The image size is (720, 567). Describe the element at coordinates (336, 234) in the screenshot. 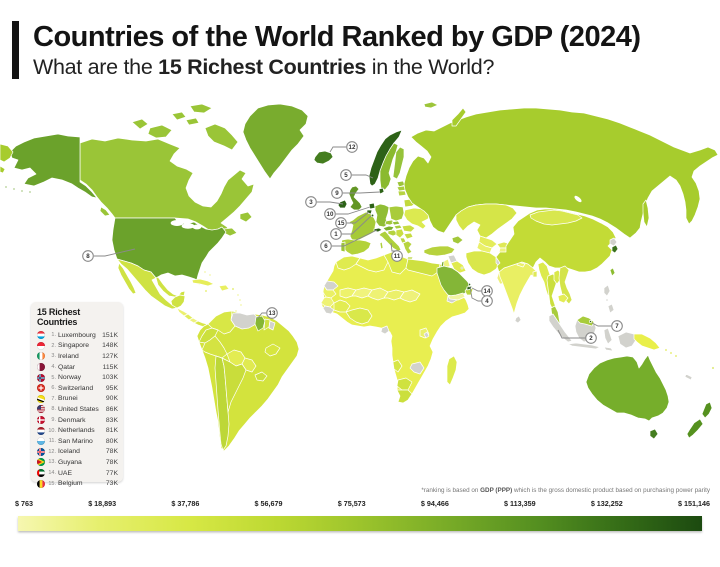

I see `svg-text: 1` at that location.